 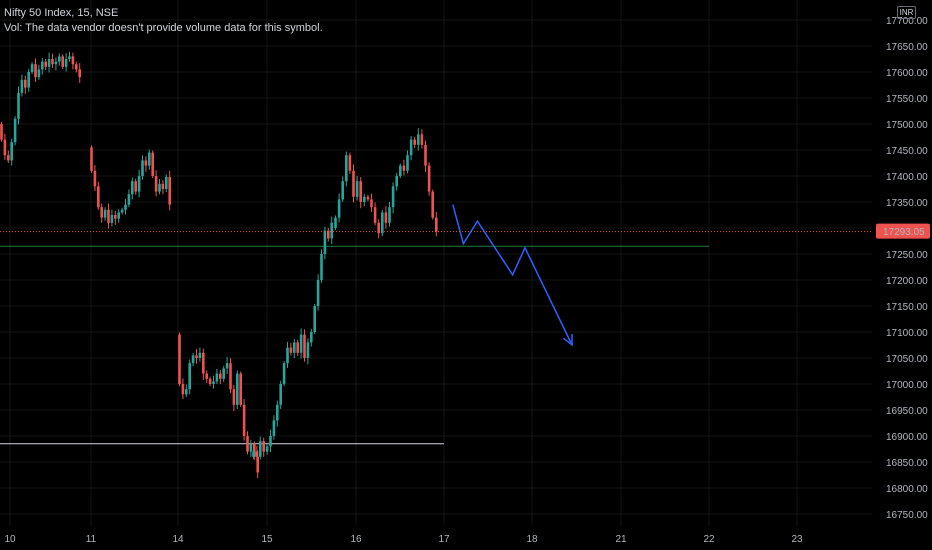 I want to click on y-tick-label: 17400.00, so click(x=907, y=177).